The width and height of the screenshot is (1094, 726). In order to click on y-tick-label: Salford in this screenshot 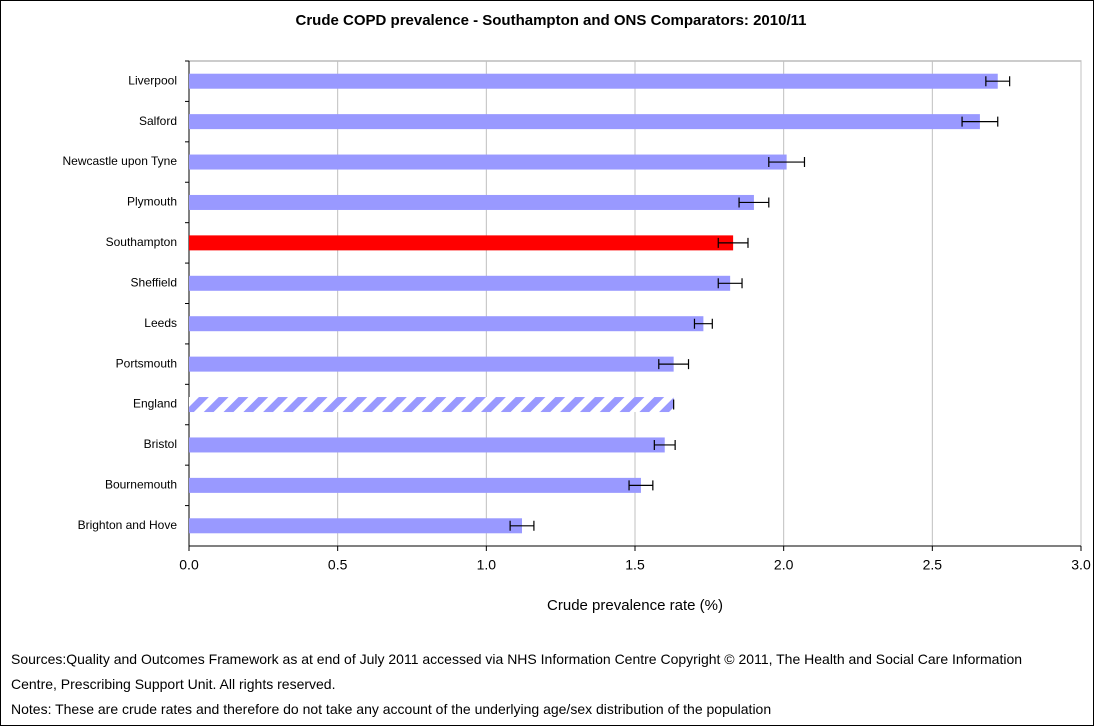, I will do `click(158, 121)`.